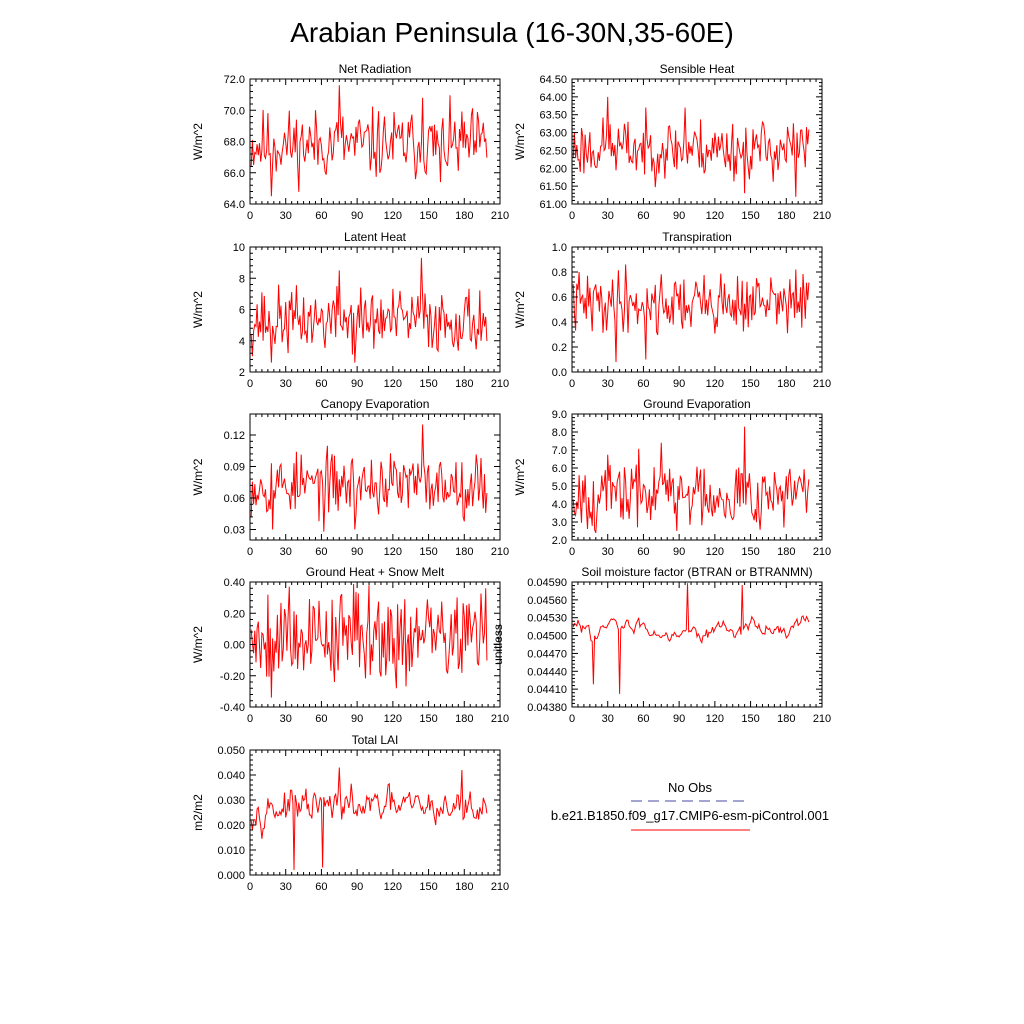  What do you see at coordinates (559, 505) in the screenshot?
I see `panel-6-ytick-label: 4.0` at bounding box center [559, 505].